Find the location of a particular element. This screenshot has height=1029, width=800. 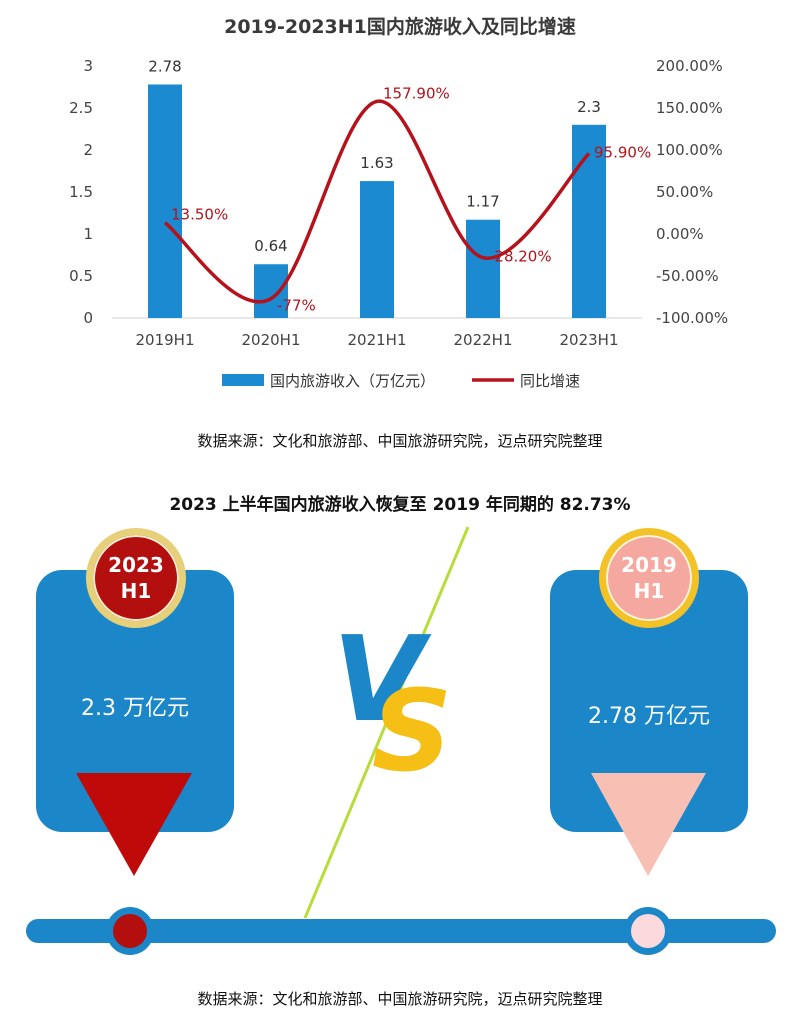

bar-data-label: 0.64 is located at coordinates (270, 246).